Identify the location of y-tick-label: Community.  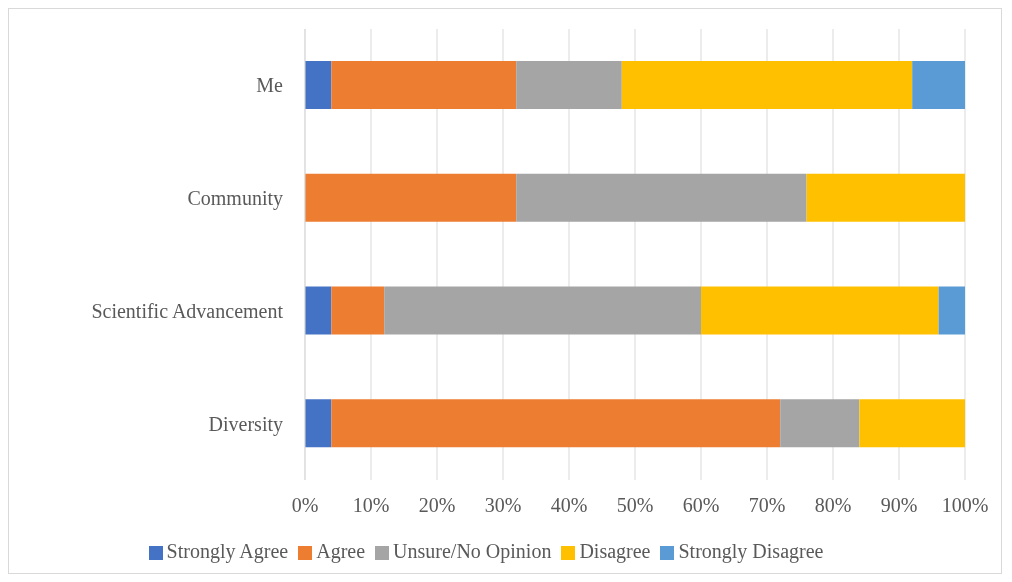
(235, 199).